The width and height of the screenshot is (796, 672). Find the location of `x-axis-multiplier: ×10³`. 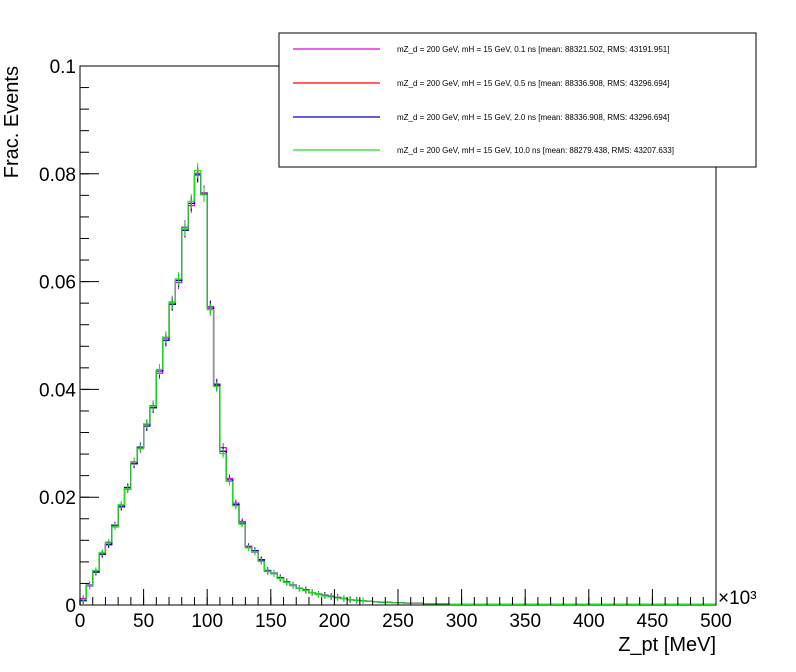

x-axis-multiplier: ×10³ is located at coordinates (737, 598).